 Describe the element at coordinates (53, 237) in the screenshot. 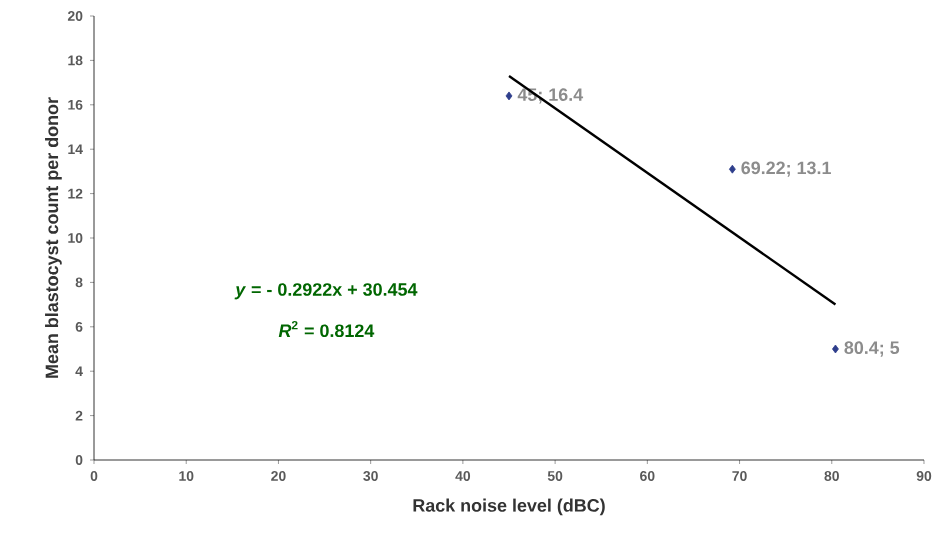

I see `y-axis-title: Mean blastocyst count per donor` at that location.